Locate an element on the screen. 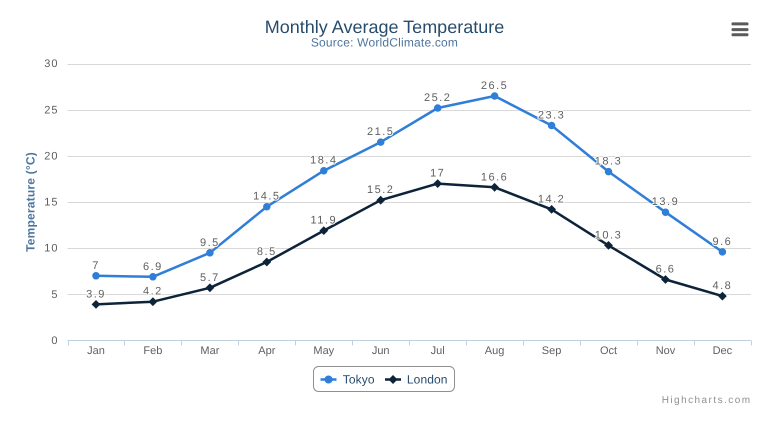 This screenshot has width=769, height=421. svg-text: May is located at coordinates (323, 351).